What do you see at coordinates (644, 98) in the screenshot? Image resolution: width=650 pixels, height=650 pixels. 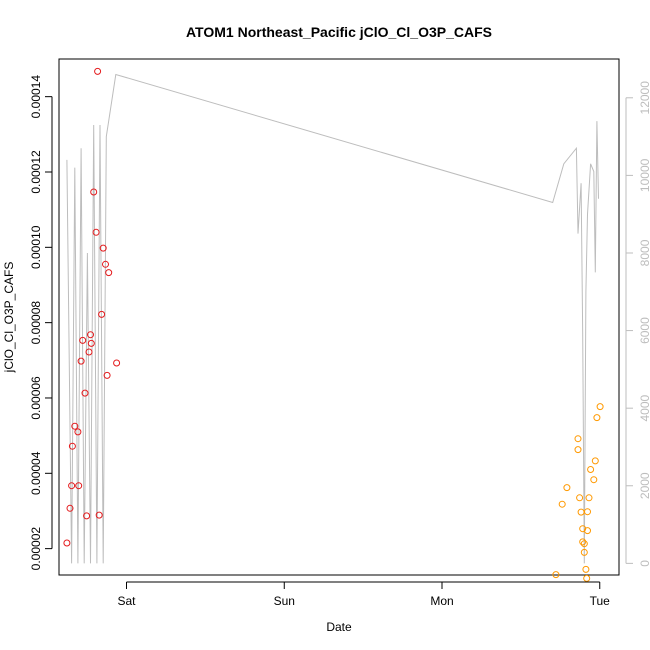 I see `y2-tick-label: 12000` at bounding box center [644, 98].